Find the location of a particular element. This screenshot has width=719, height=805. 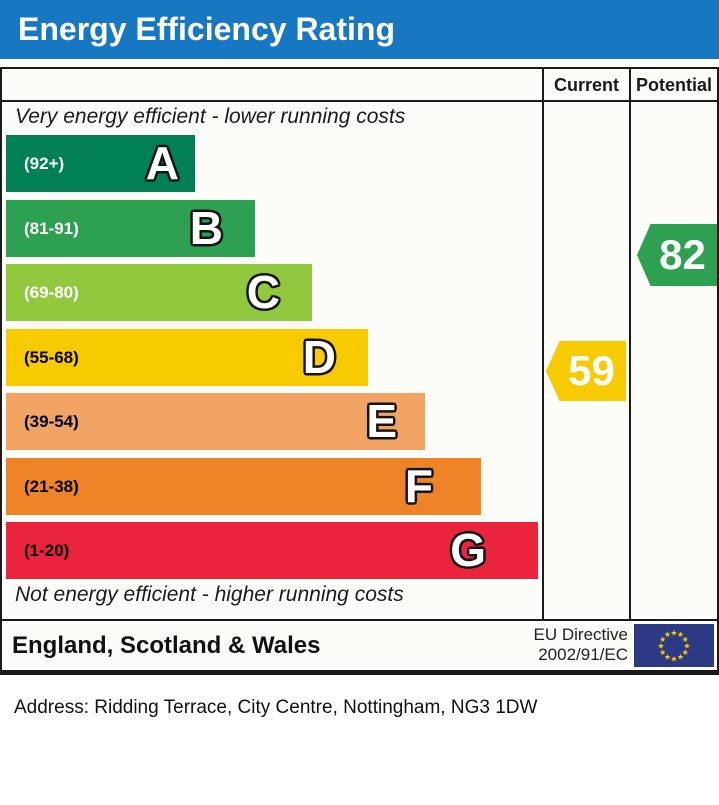

band-a: (92+) A is located at coordinates (100, 163).